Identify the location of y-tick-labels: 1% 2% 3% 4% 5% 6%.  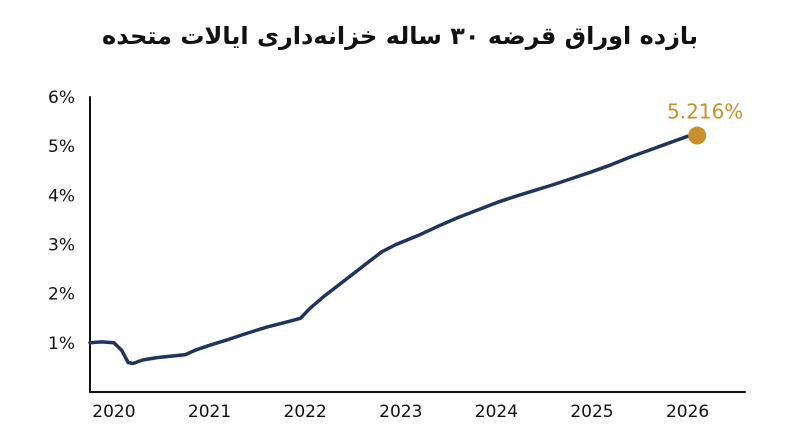
(61, 221).